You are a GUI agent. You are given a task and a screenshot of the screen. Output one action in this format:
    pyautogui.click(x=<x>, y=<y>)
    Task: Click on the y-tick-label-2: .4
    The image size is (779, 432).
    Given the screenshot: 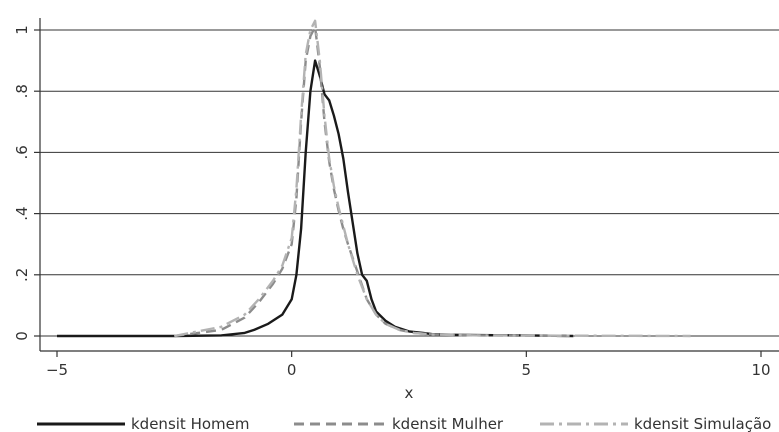 What is the action you would take?
    pyautogui.click(x=22, y=213)
    